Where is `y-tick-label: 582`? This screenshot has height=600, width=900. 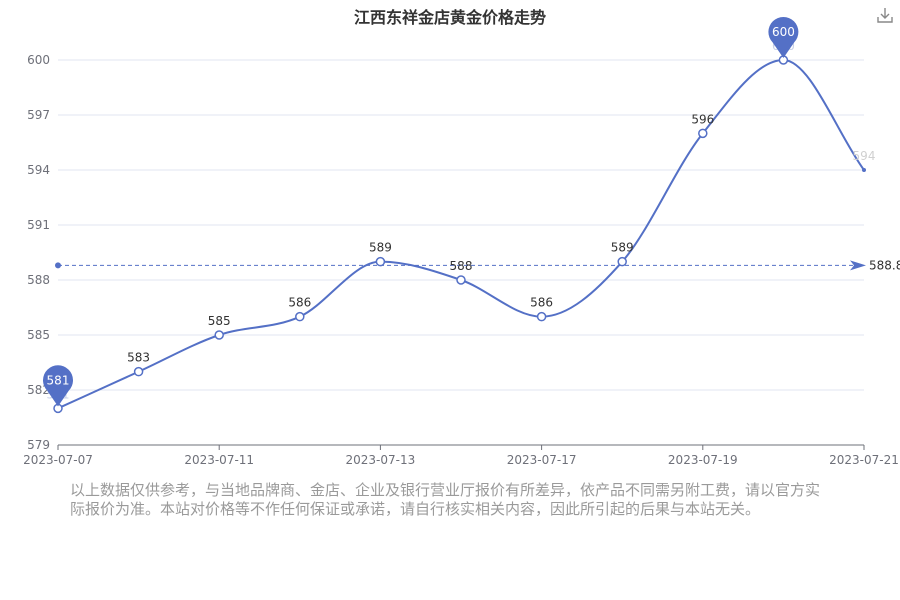 y-tick-label: 582 is located at coordinates (38, 390).